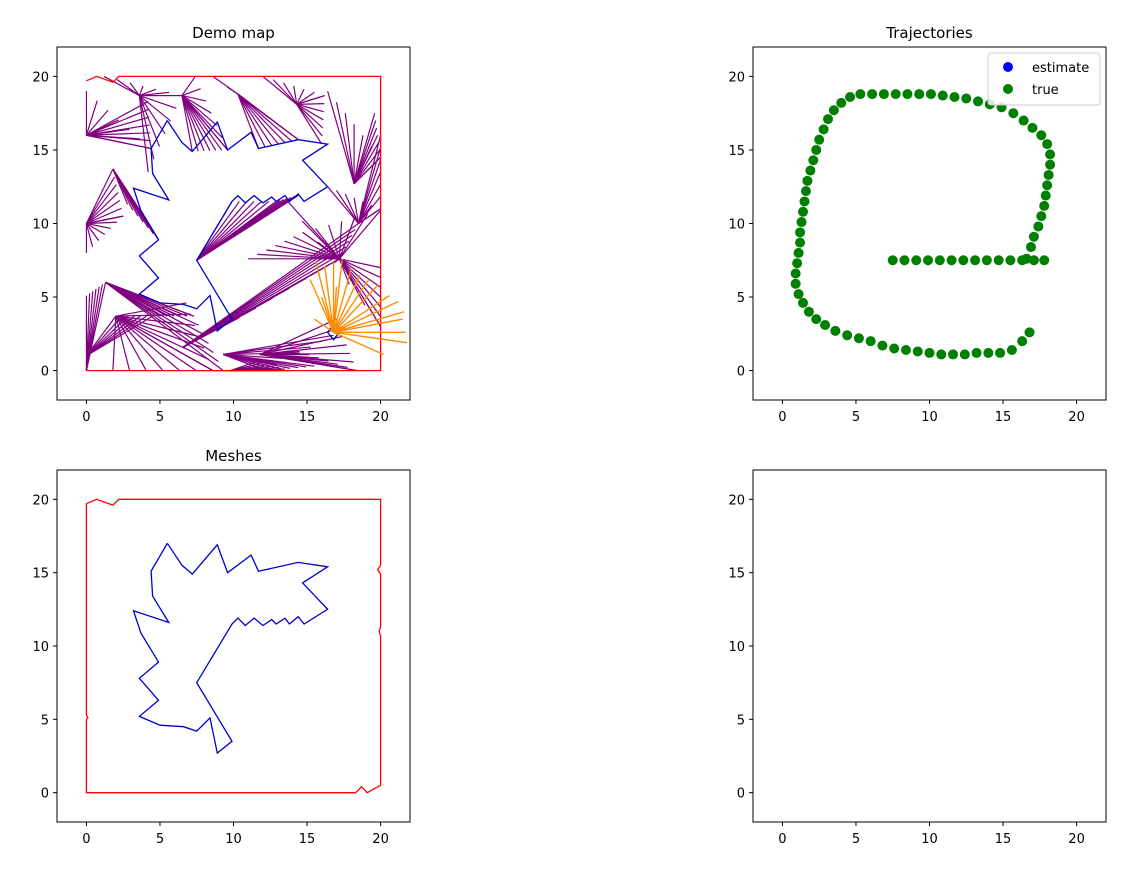 Image resolution: width=1148 pixels, height=872 pixels. Describe the element at coordinates (40, 77) in the screenshot. I see `y-tick-label: 20` at that location.